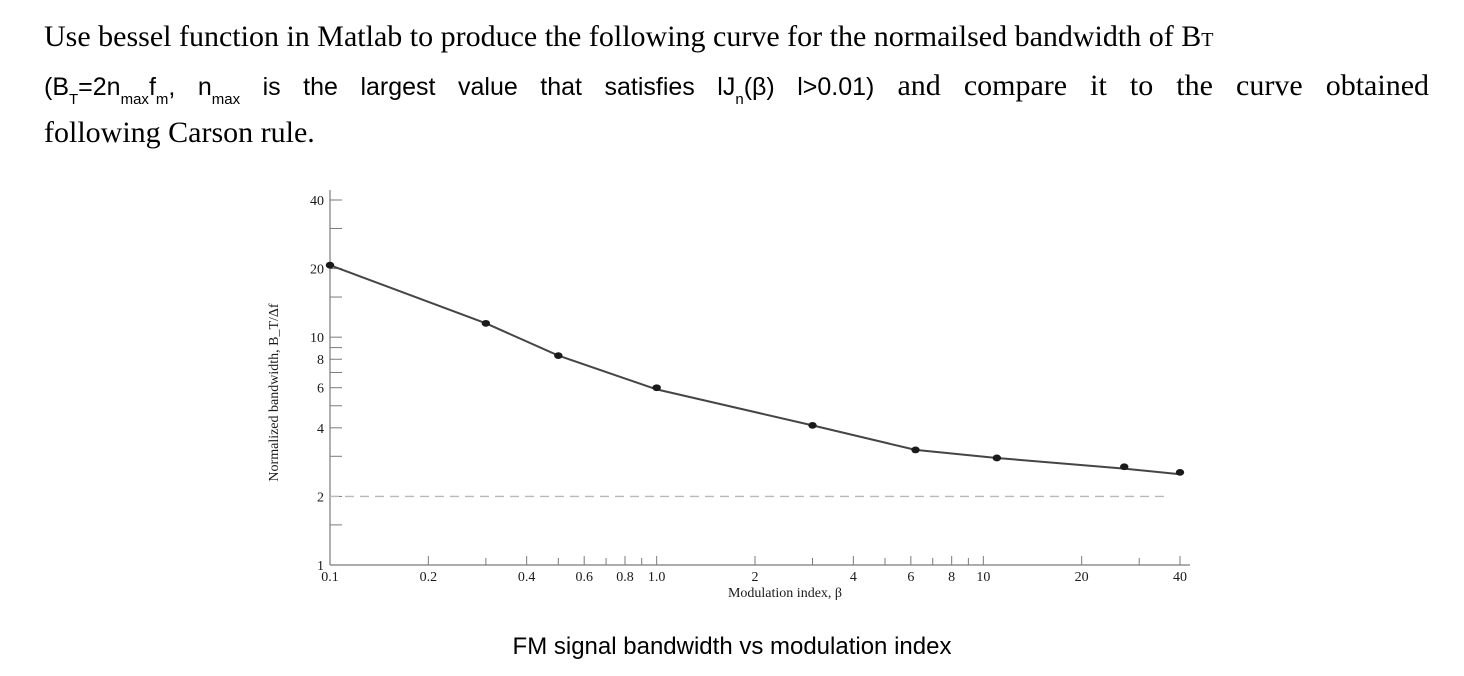 The height and width of the screenshot is (676, 1464). Describe the element at coordinates (317, 201) in the screenshot. I see `y-tick-label: 40` at that location.